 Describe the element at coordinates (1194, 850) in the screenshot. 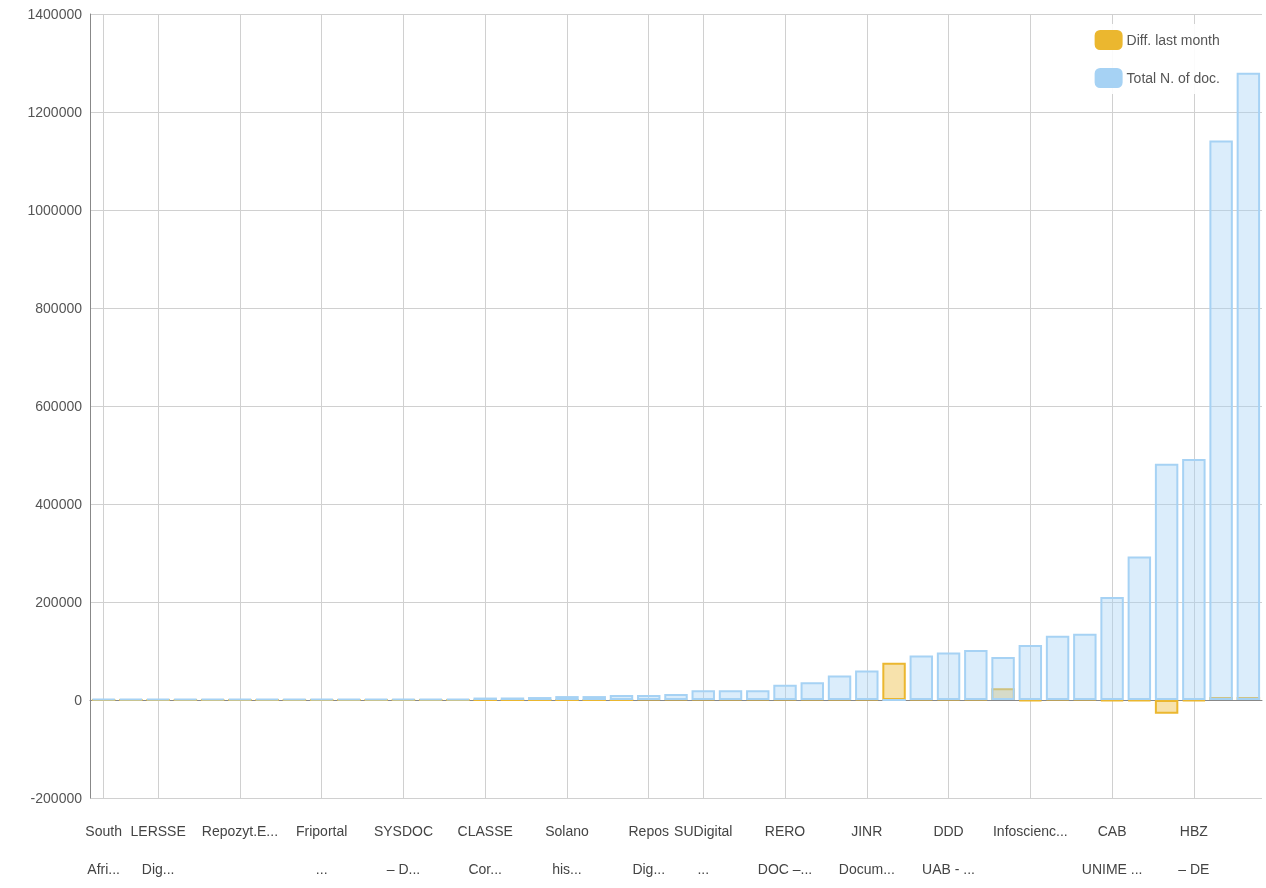

I see `category-label: HBZ – DE` at that location.